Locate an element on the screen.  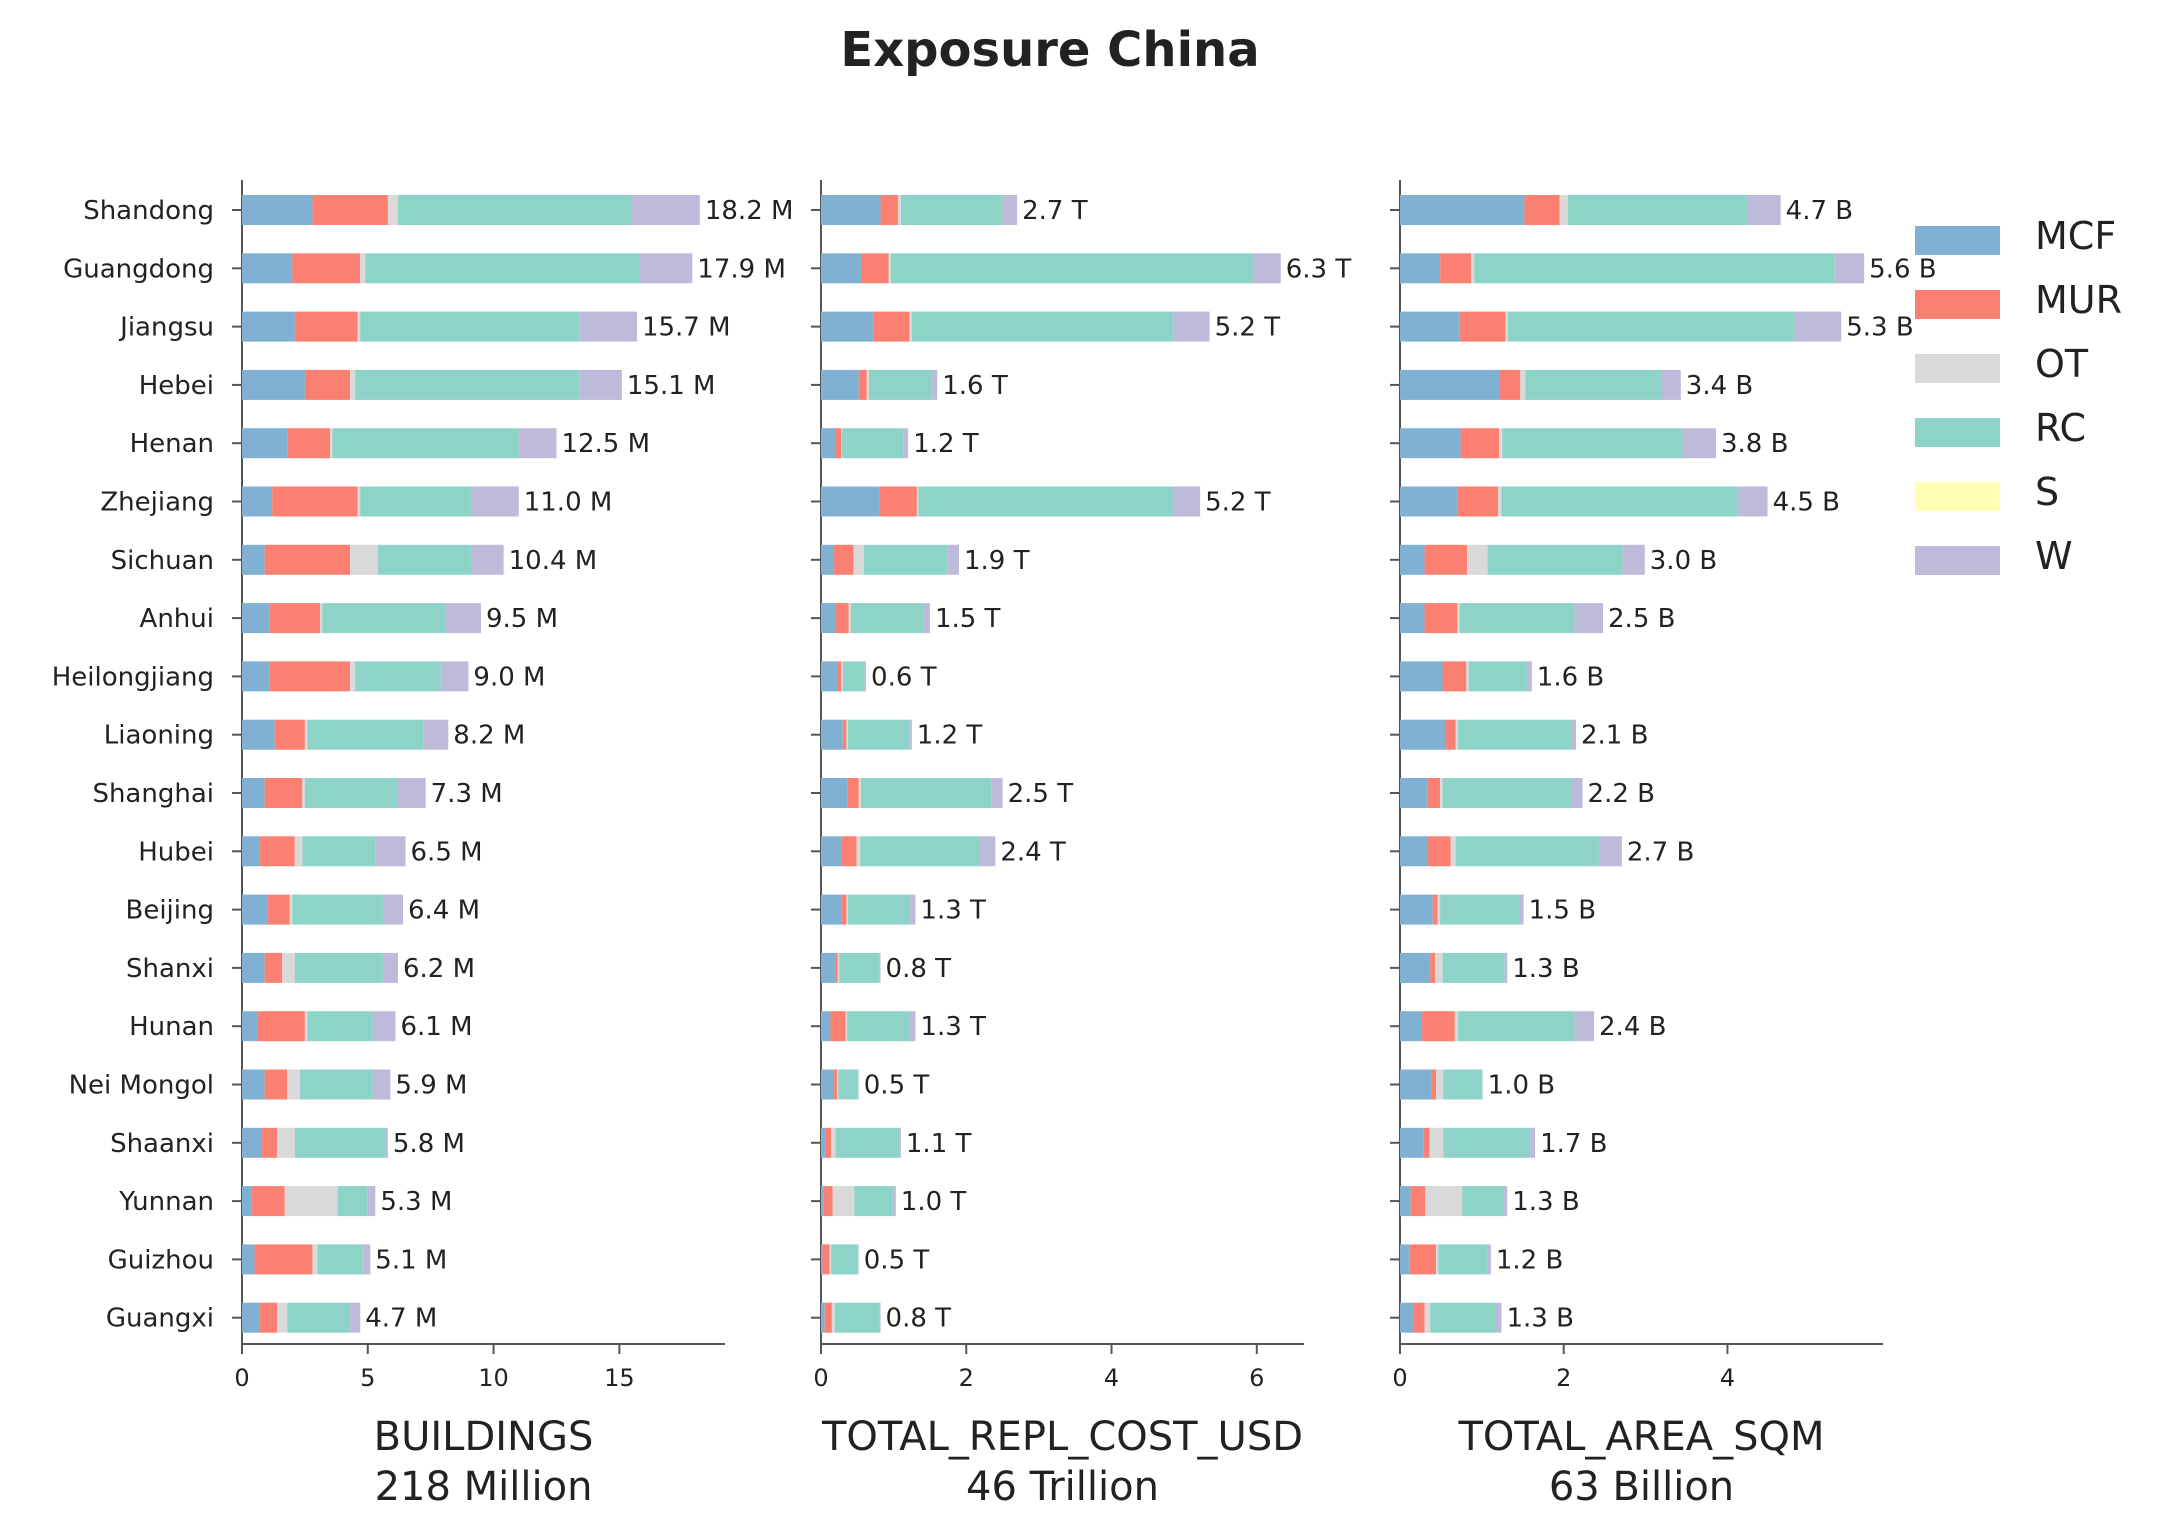
y-tick-label: Hebei is located at coordinates (176, 386).